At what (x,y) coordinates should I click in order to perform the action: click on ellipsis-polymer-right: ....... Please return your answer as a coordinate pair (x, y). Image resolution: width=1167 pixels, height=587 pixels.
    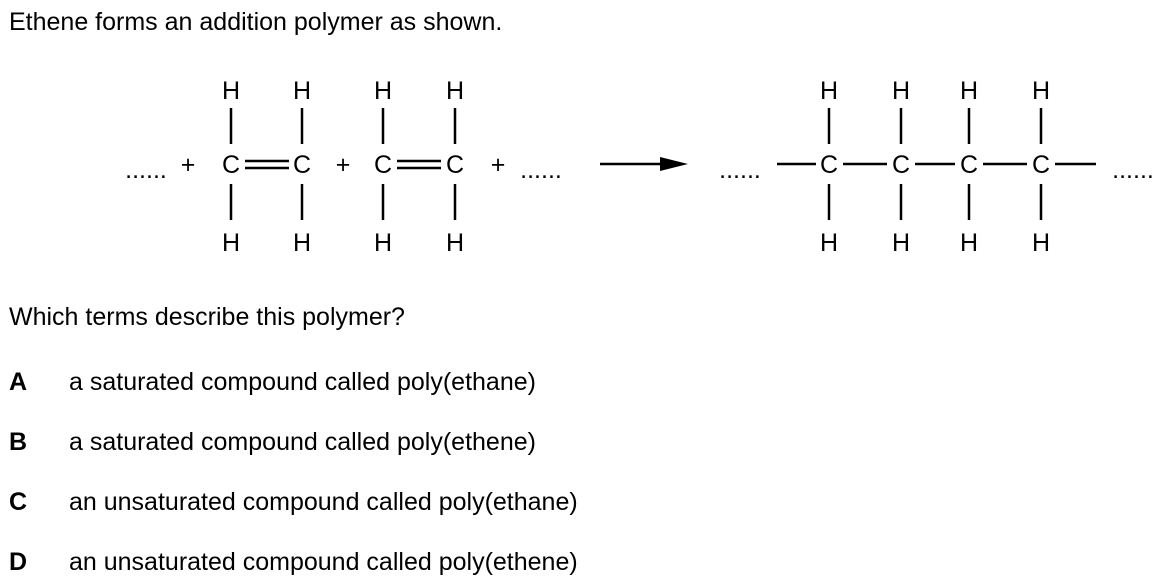
    Looking at the image, I should click on (1133, 170).